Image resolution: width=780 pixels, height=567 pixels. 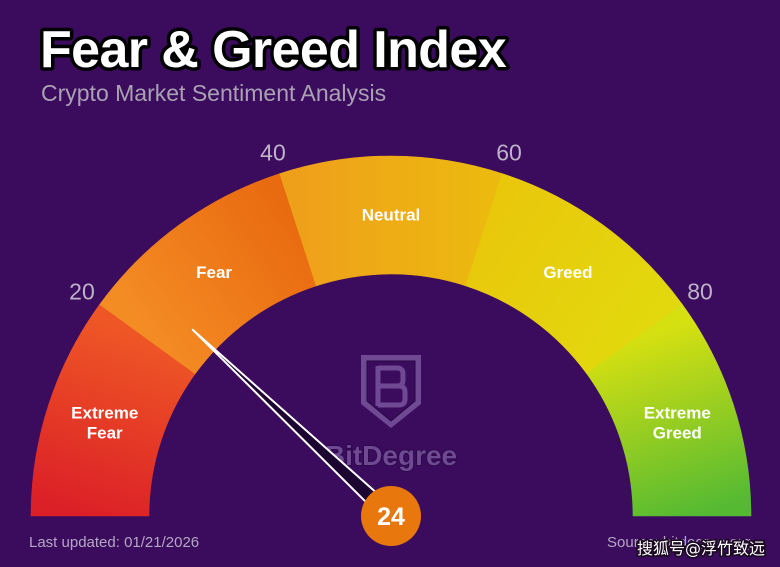 What do you see at coordinates (82, 291) in the screenshot?
I see `gauge-tick-label: 20` at bounding box center [82, 291].